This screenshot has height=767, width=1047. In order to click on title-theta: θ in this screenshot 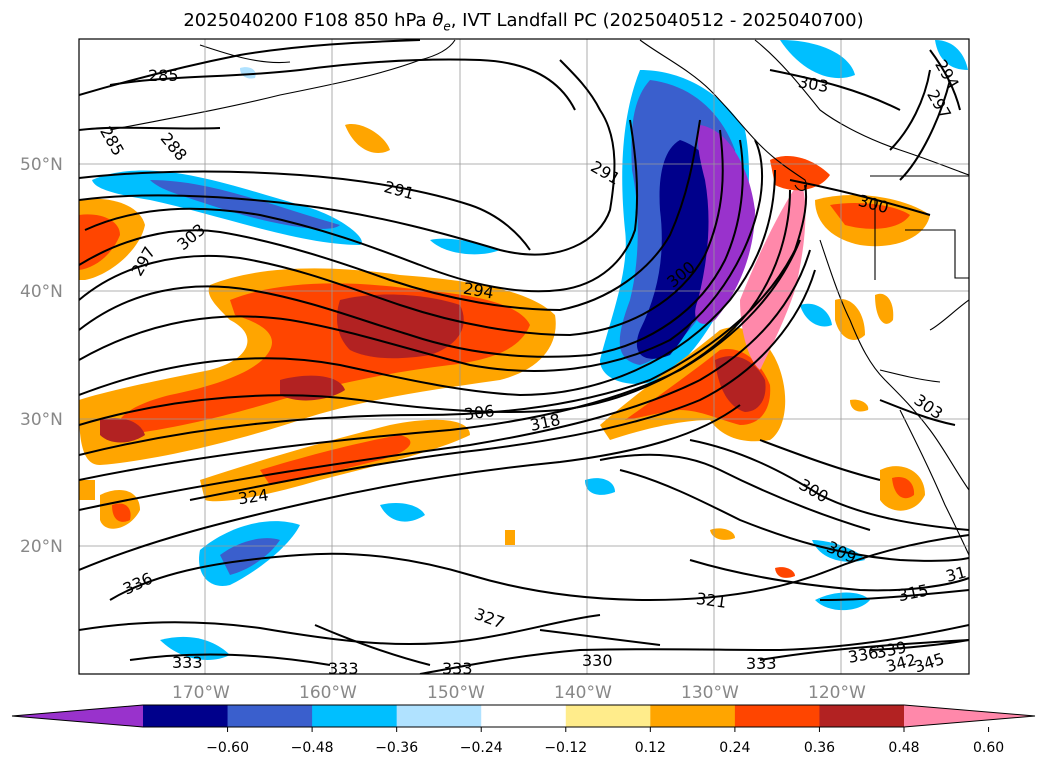, I will do `click(438, 20)`.